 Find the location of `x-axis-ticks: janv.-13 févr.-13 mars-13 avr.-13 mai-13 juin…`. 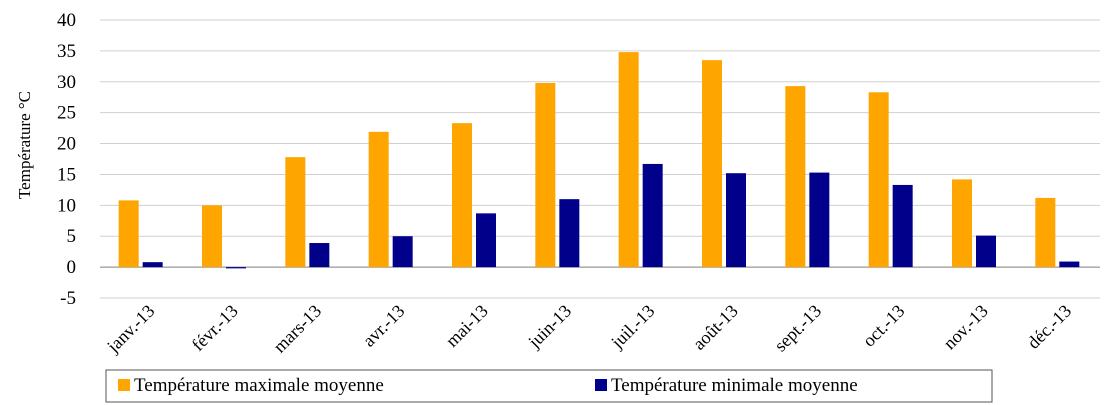

x-axis-ticks: janv.-13 févr.-13 mars-13 avr.-13 mai-13 juin… is located at coordinates (588, 329).